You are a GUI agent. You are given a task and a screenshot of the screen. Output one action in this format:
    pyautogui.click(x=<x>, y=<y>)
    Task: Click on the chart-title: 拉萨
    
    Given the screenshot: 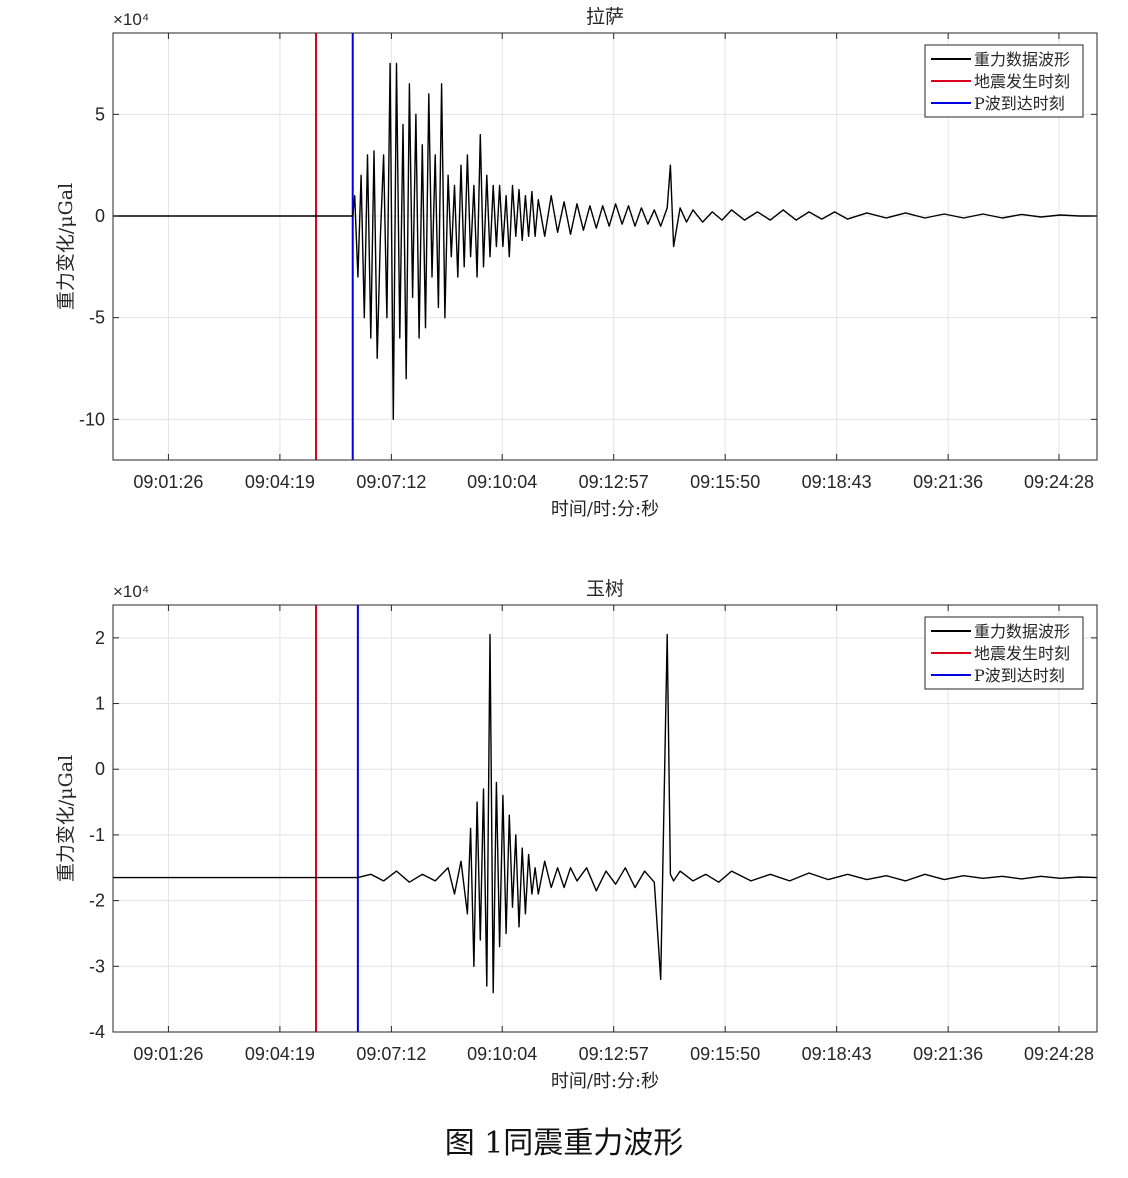 What is the action you would take?
    pyautogui.click(x=605, y=17)
    